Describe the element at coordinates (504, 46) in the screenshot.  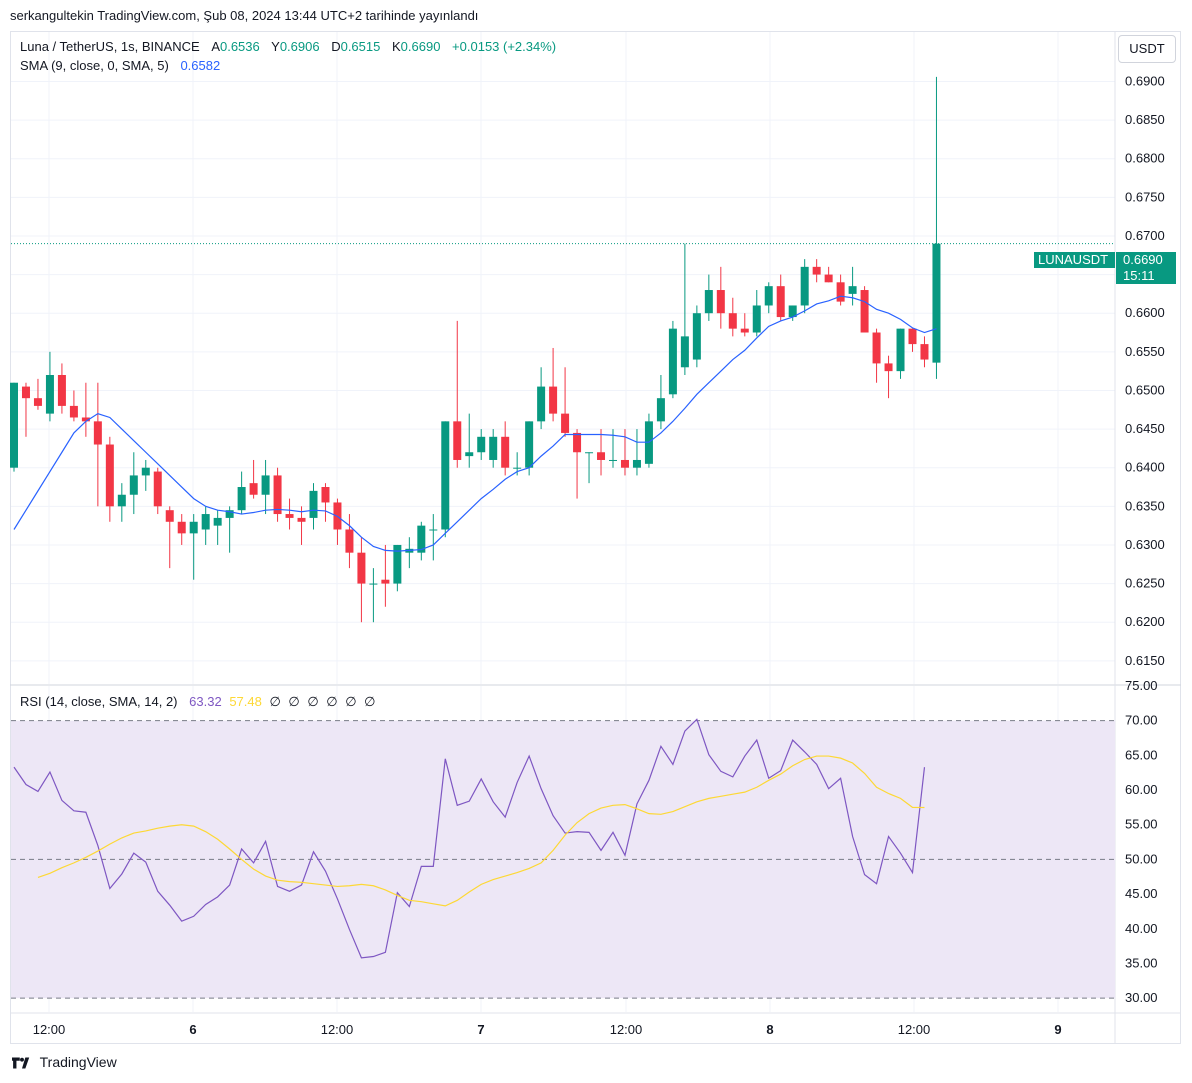
I see `legend-change: +0.0153 (+2.34%)` at that location.